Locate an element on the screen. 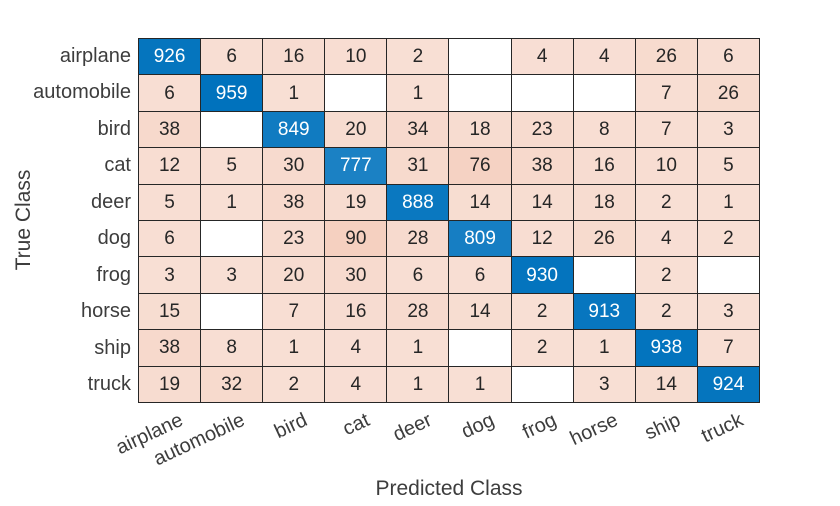 Image resolution: width=840 pixels, height=506 pixels. matrix-cell-diagonal: 888 is located at coordinates (418, 202).